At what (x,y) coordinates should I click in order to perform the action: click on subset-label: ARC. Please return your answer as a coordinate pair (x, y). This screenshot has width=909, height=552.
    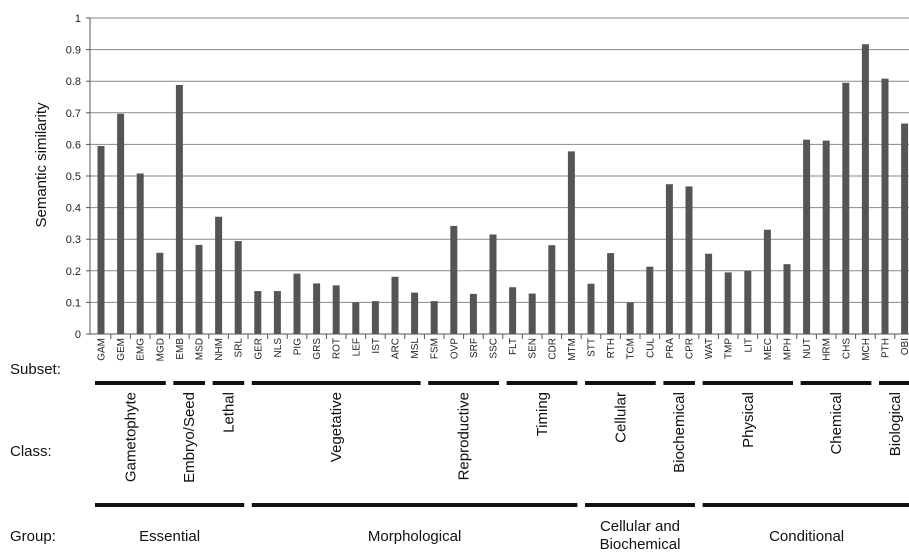
    Looking at the image, I should click on (396, 348).